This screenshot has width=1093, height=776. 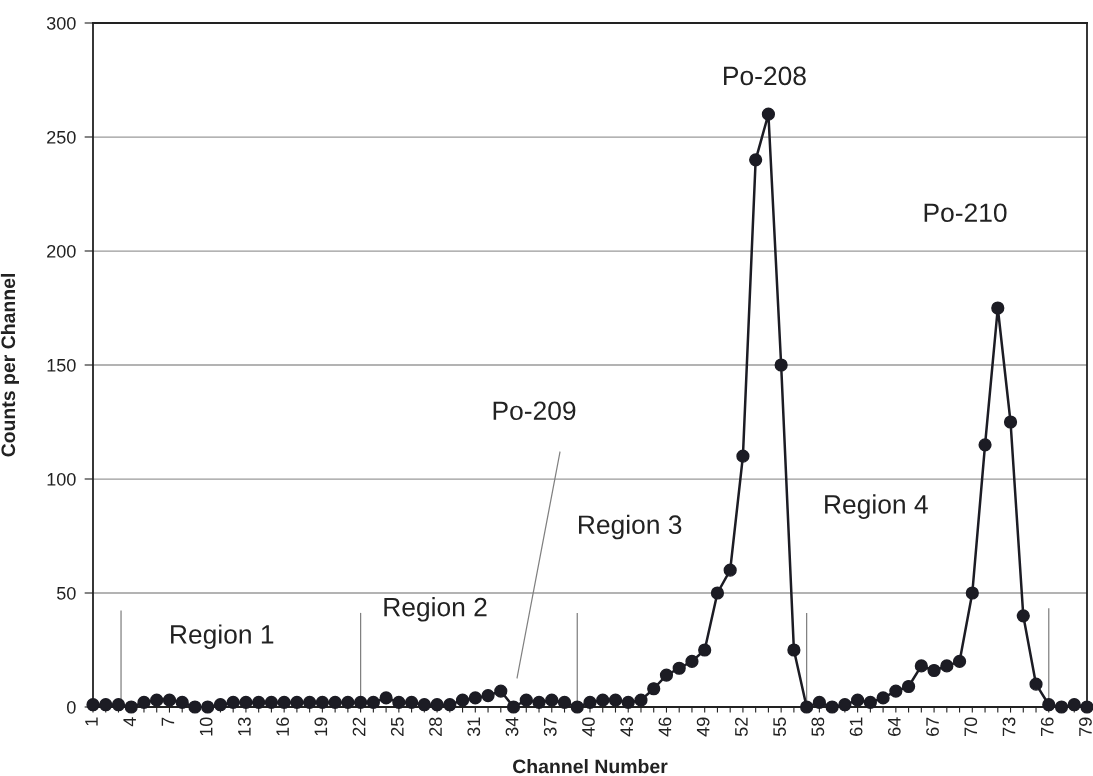 What do you see at coordinates (397, 726) in the screenshot?
I see `x-tick-label: 25` at bounding box center [397, 726].